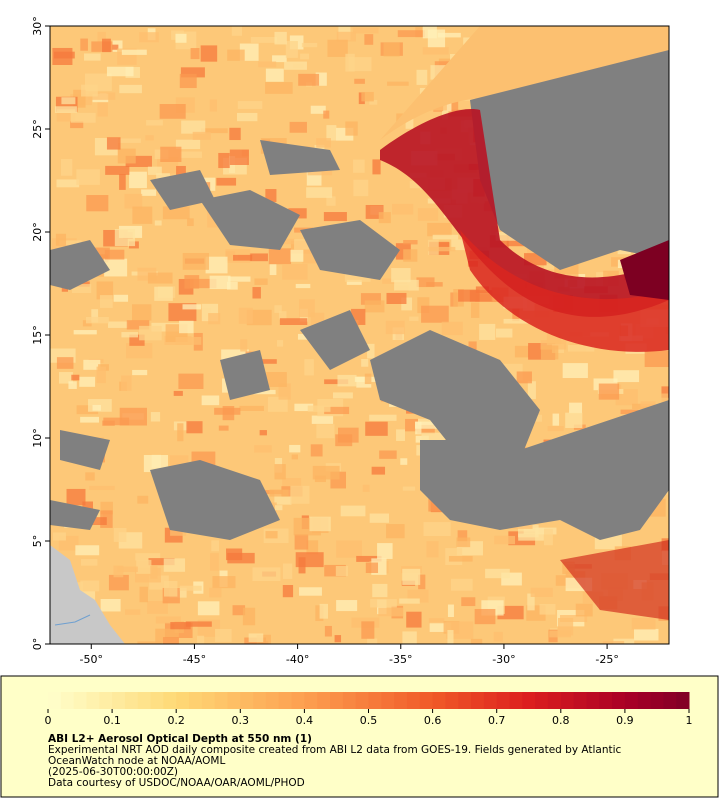  Describe the element at coordinates (176, 720) in the screenshot. I see `colorbar-tick-label: 0.2` at that location.